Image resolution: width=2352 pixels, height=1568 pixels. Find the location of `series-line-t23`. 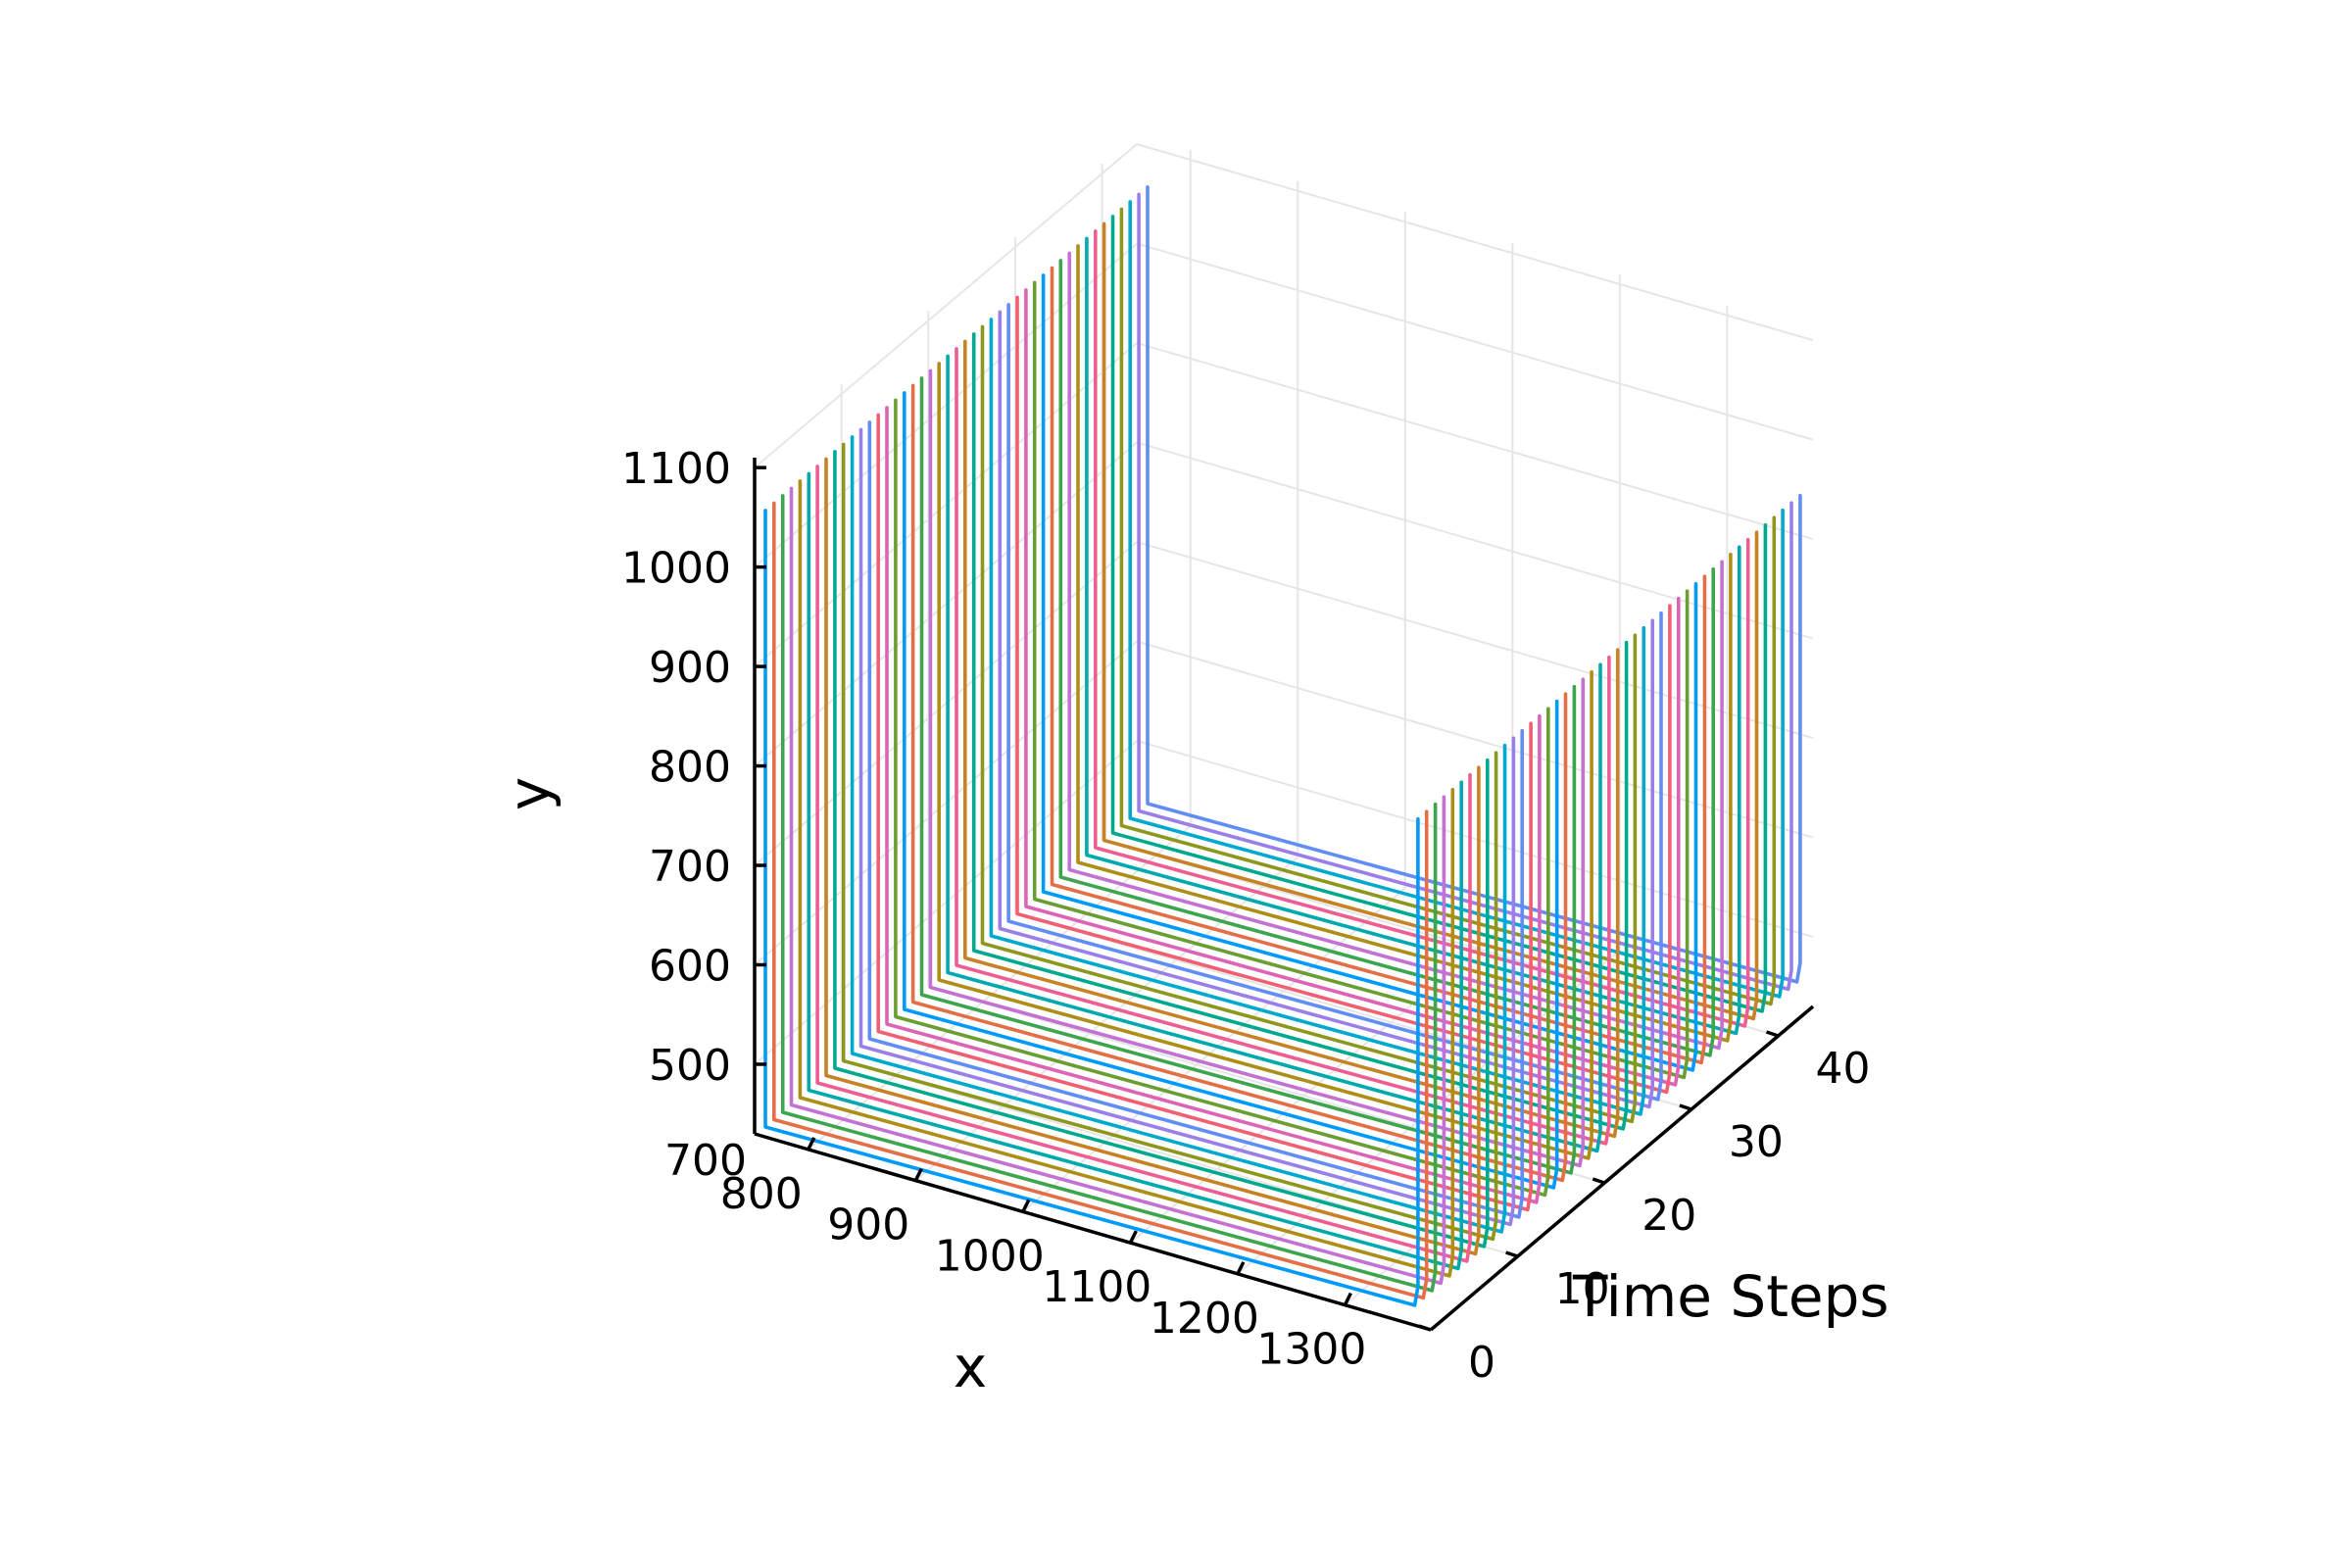

series-line-t23 is located at coordinates (1291, 739).